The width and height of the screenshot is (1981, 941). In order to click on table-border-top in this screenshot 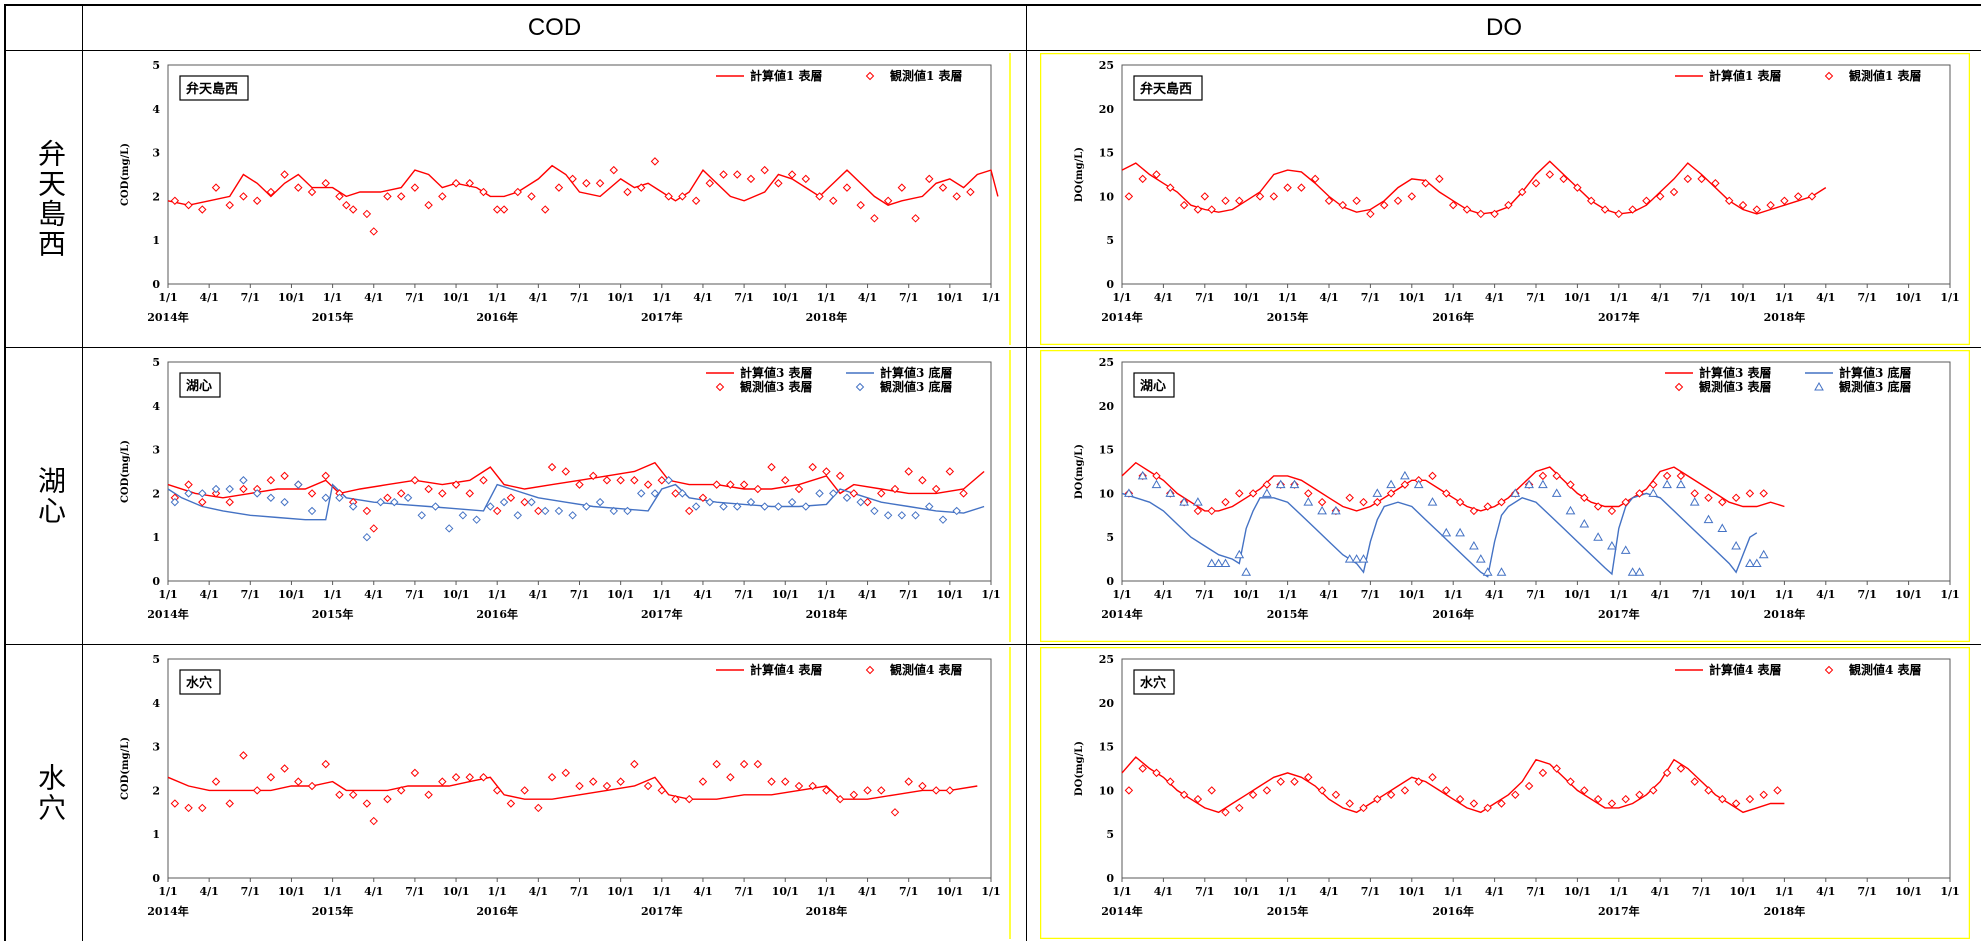, I will do `click(992, 5)`.